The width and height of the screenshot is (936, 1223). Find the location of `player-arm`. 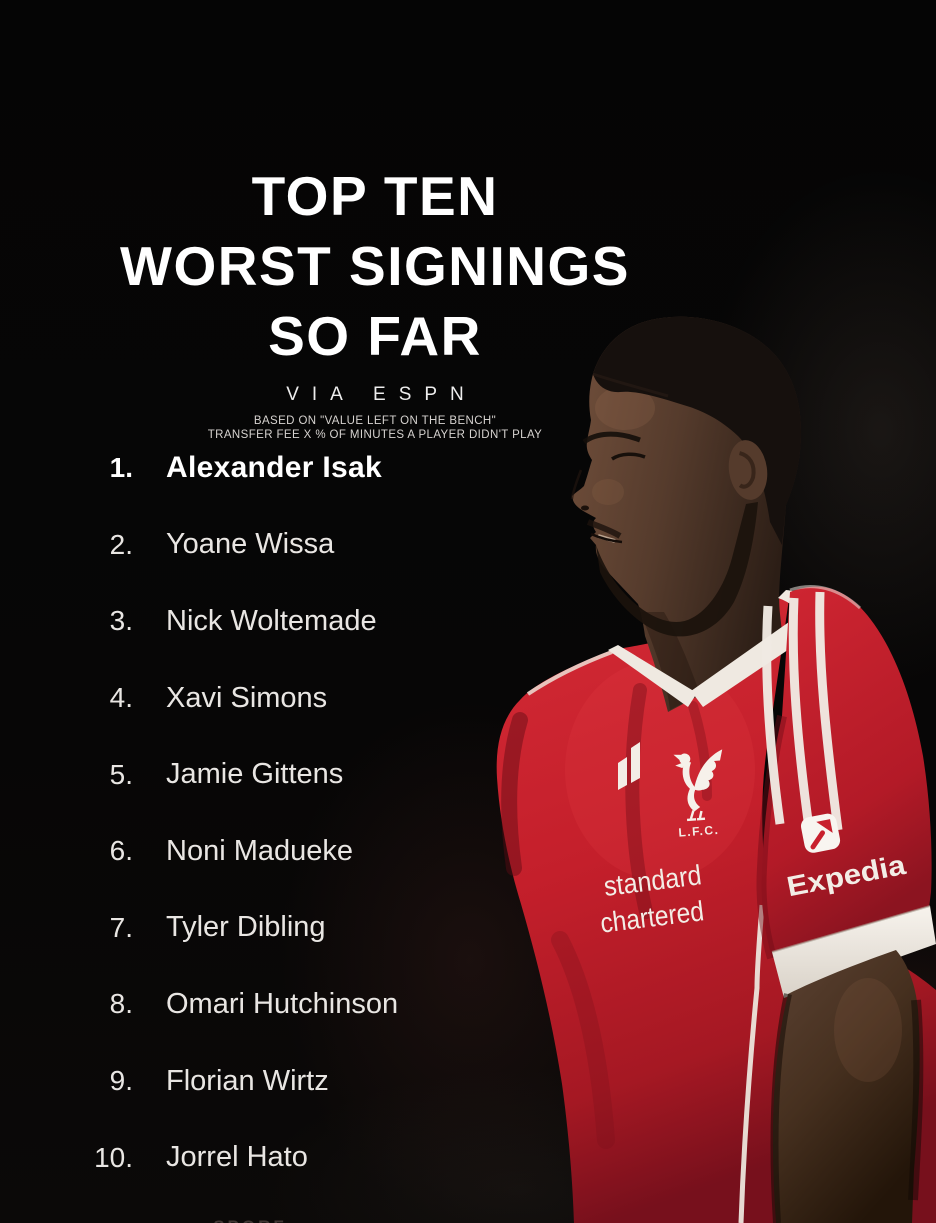

player-arm is located at coordinates (847, 1086).